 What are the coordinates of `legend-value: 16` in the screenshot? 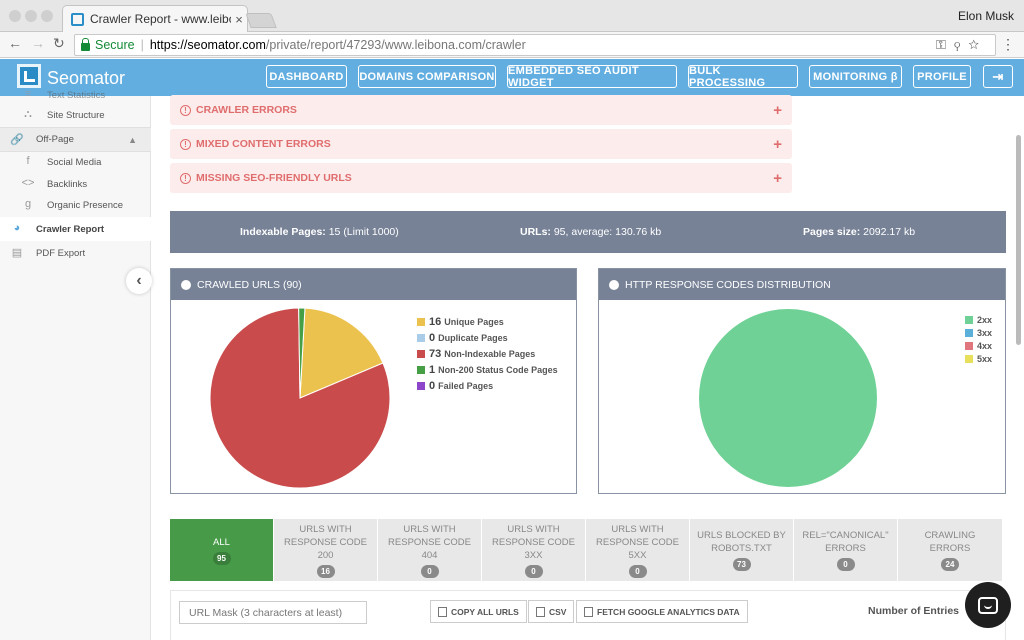 It's located at (435, 322).